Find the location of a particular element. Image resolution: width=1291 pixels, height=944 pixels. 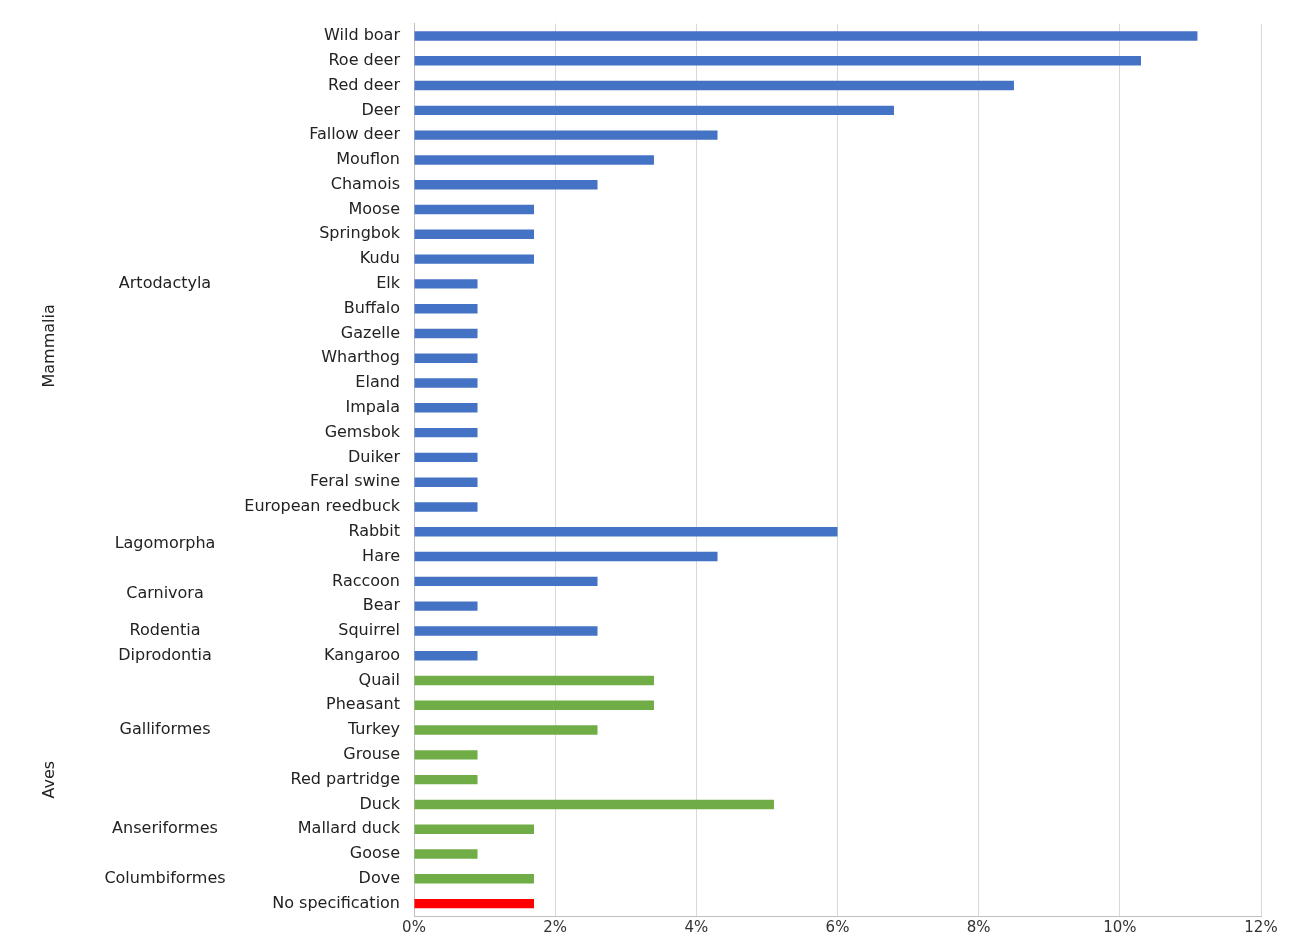

y-tick-label: Duck is located at coordinates (380, 803).